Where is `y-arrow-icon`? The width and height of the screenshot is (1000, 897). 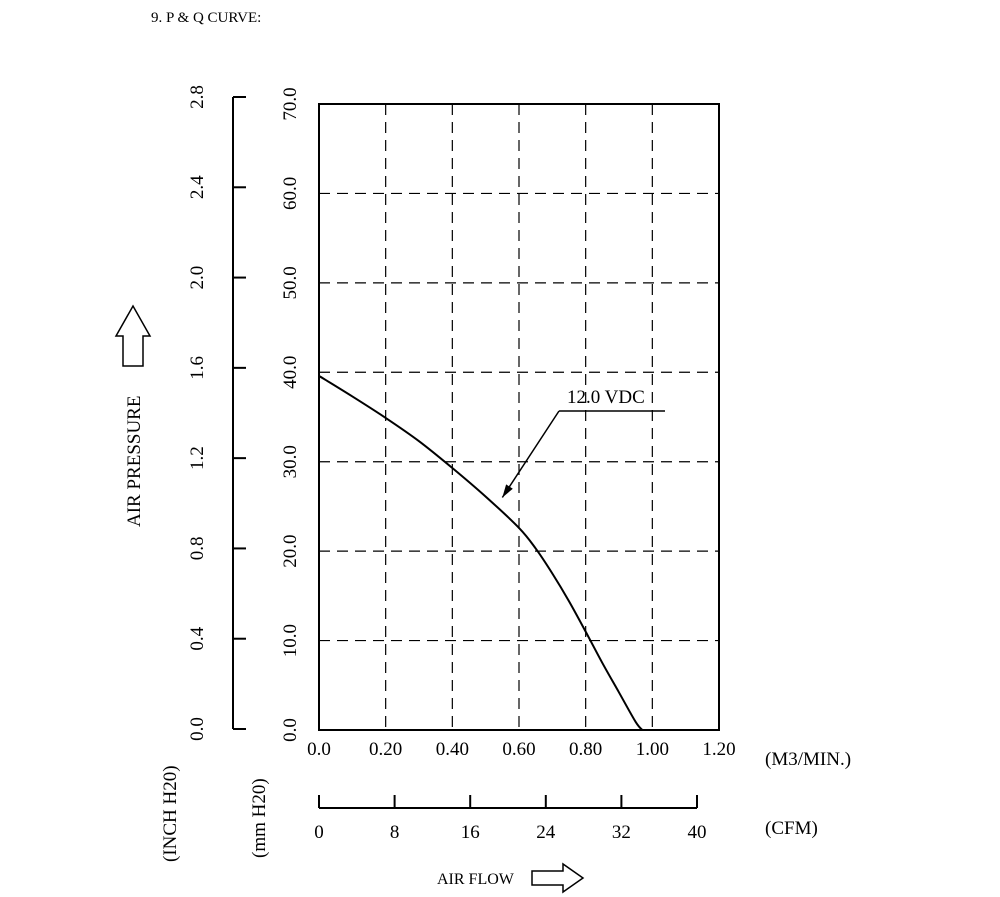
y-arrow-icon is located at coordinates (133, 335).